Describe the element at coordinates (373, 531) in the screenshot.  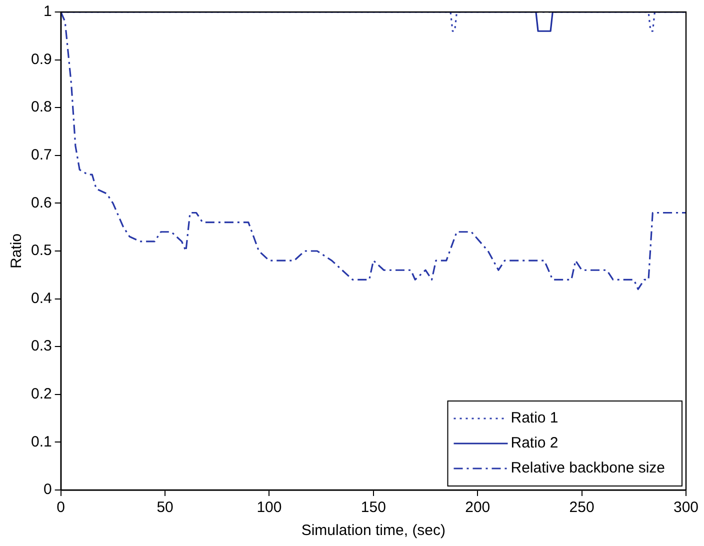
I see `x-axis-title: Simulation time, (sec)` at that location.